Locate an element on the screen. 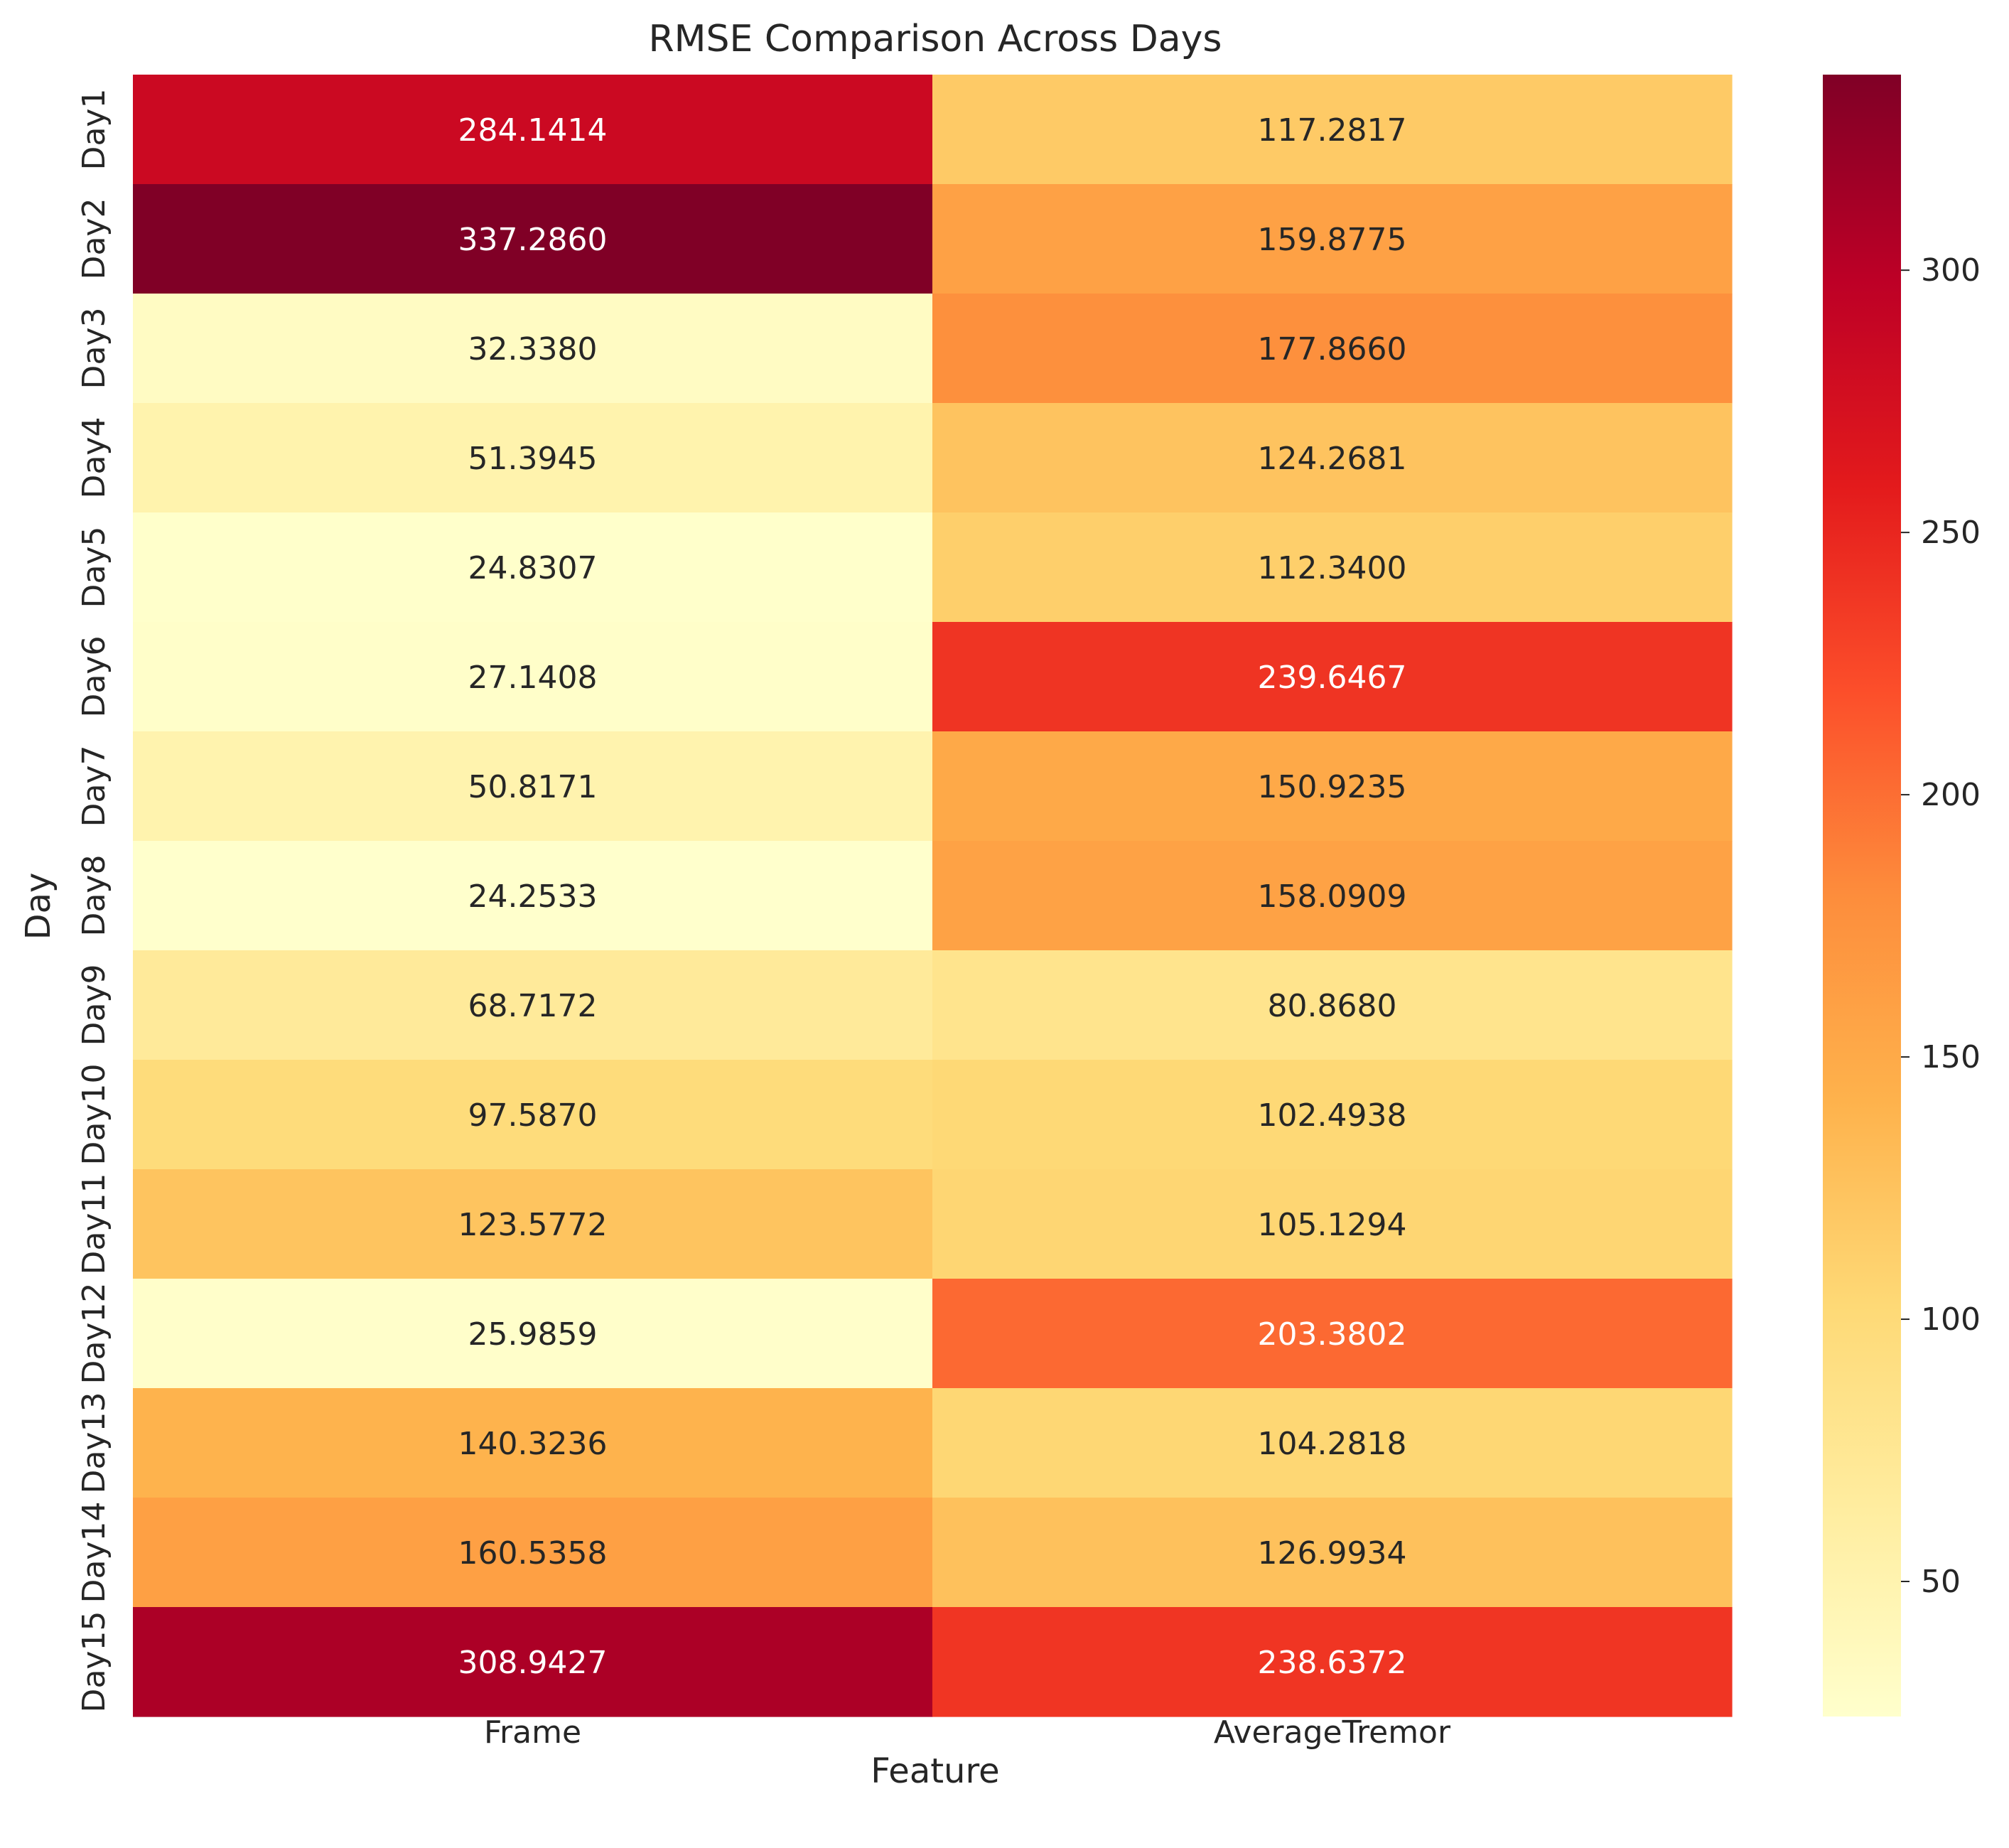  cell-value-label: 112.3400 is located at coordinates (1332, 568).